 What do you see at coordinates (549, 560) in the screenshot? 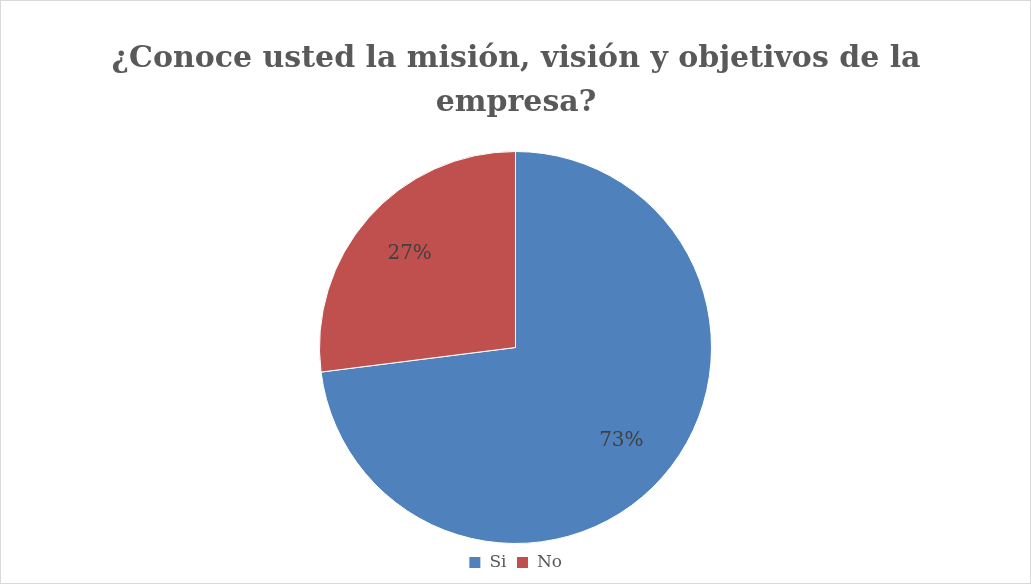
I see `legend-label: No` at bounding box center [549, 560].